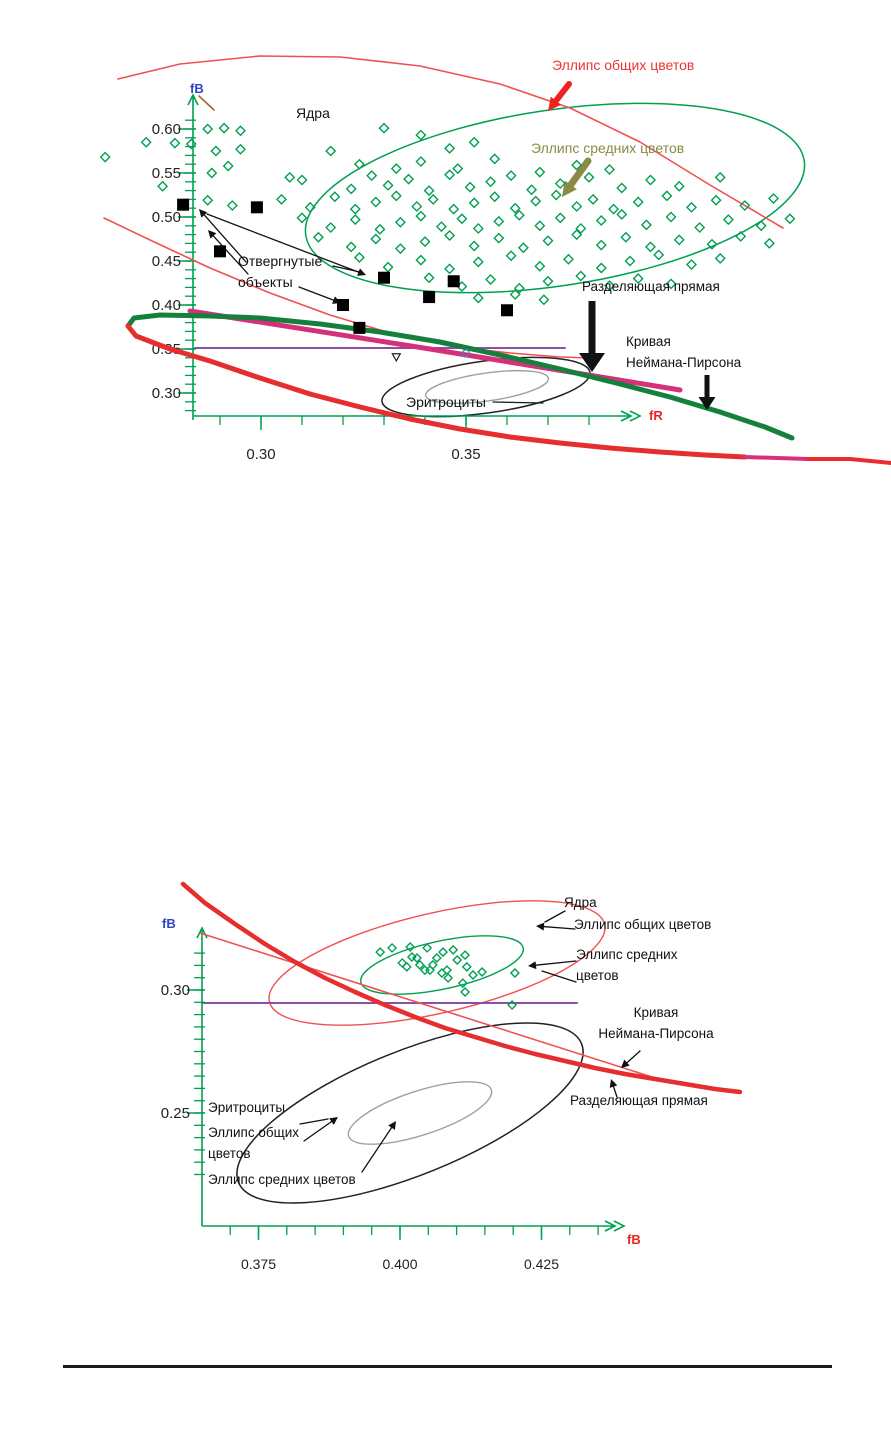 Image resolution: width=891 pixels, height=1450 pixels. What do you see at coordinates (399, 1264) in the screenshot?
I see `svg-text: 0.400` at bounding box center [399, 1264].